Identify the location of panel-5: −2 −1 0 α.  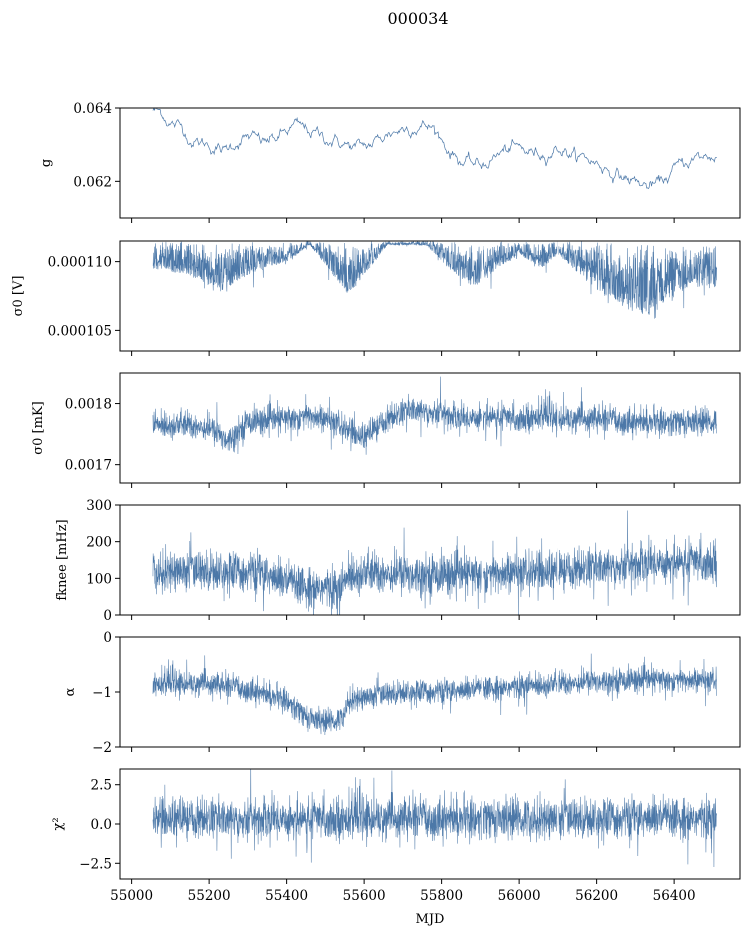
(402, 693).